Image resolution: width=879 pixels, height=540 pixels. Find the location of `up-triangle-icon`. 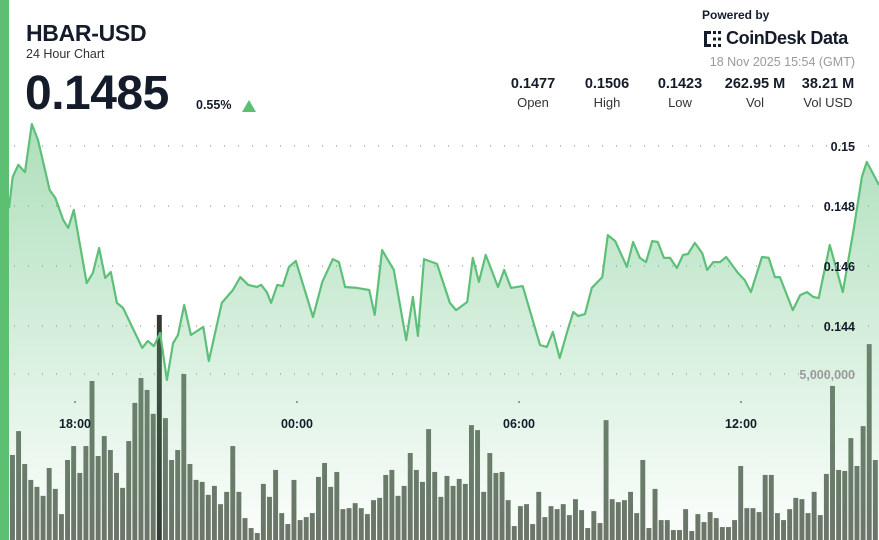

up-triangle-icon is located at coordinates (249, 106).